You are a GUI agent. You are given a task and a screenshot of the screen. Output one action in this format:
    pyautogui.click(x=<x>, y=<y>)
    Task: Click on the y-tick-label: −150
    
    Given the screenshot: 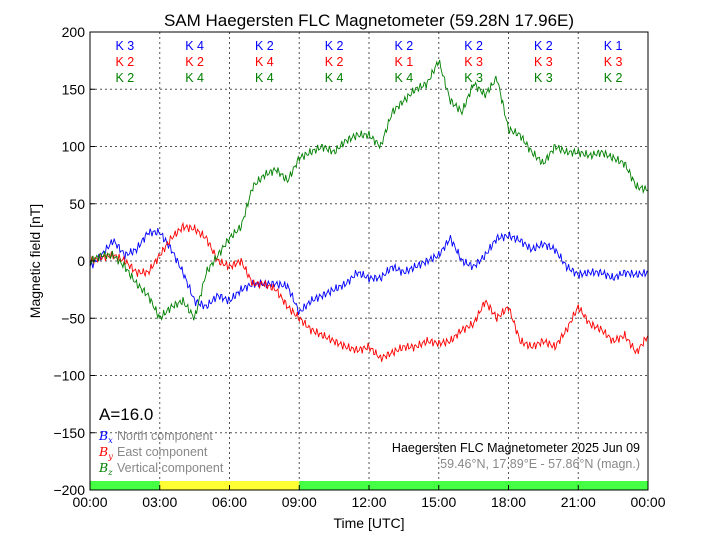 What is the action you would take?
    pyautogui.click(x=69, y=433)
    